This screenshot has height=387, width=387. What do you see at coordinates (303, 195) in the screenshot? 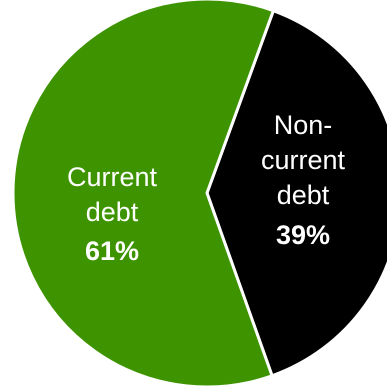
I see `slice-label-non-current-line-3: debt` at bounding box center [303, 195].